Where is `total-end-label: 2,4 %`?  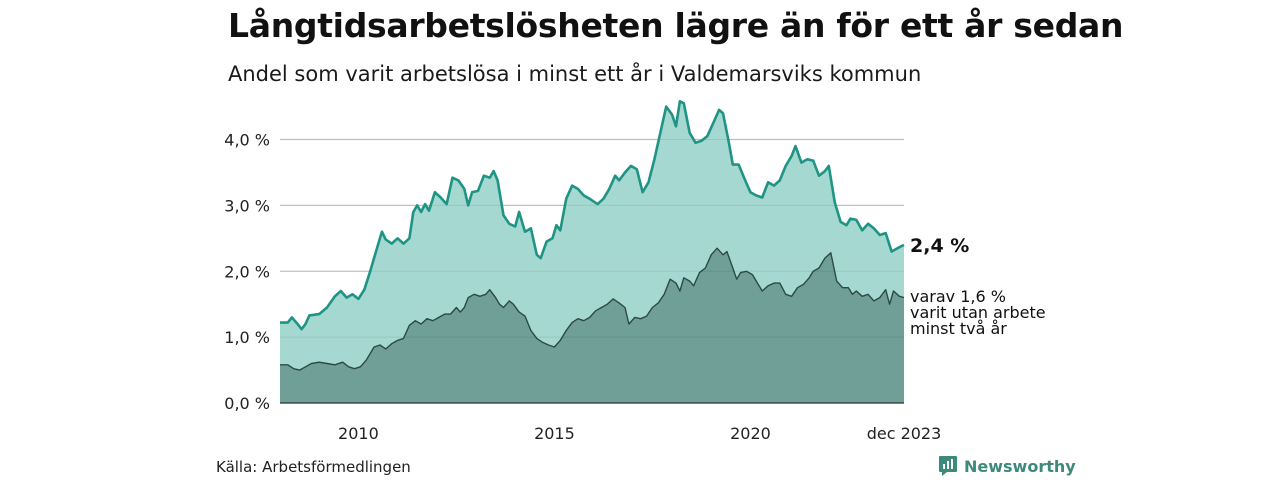 total-end-label: 2,4 % is located at coordinates (939, 246).